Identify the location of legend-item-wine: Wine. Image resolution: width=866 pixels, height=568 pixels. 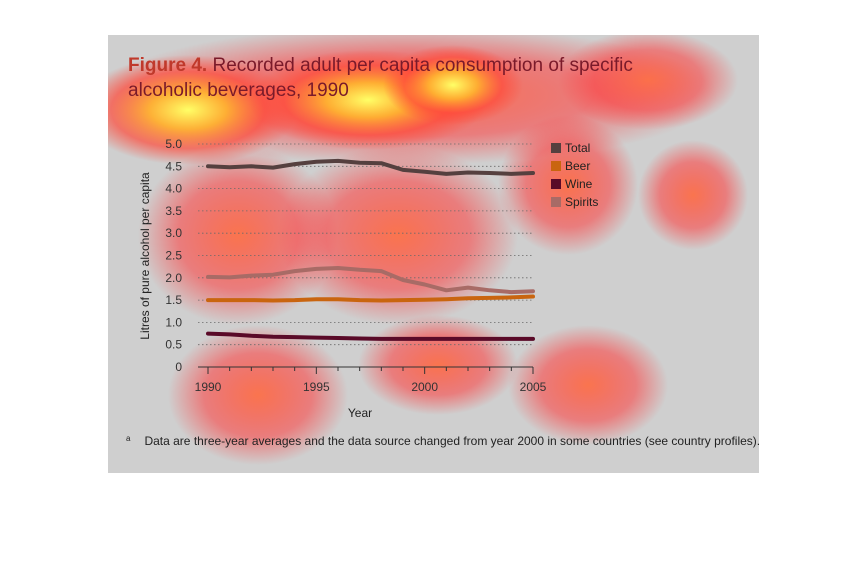
(574, 184).